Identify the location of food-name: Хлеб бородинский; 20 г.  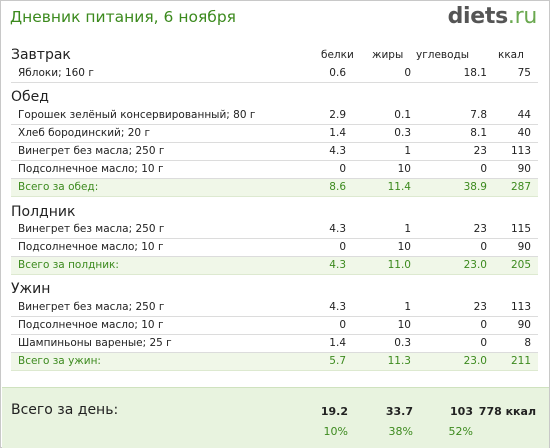
(84, 133).